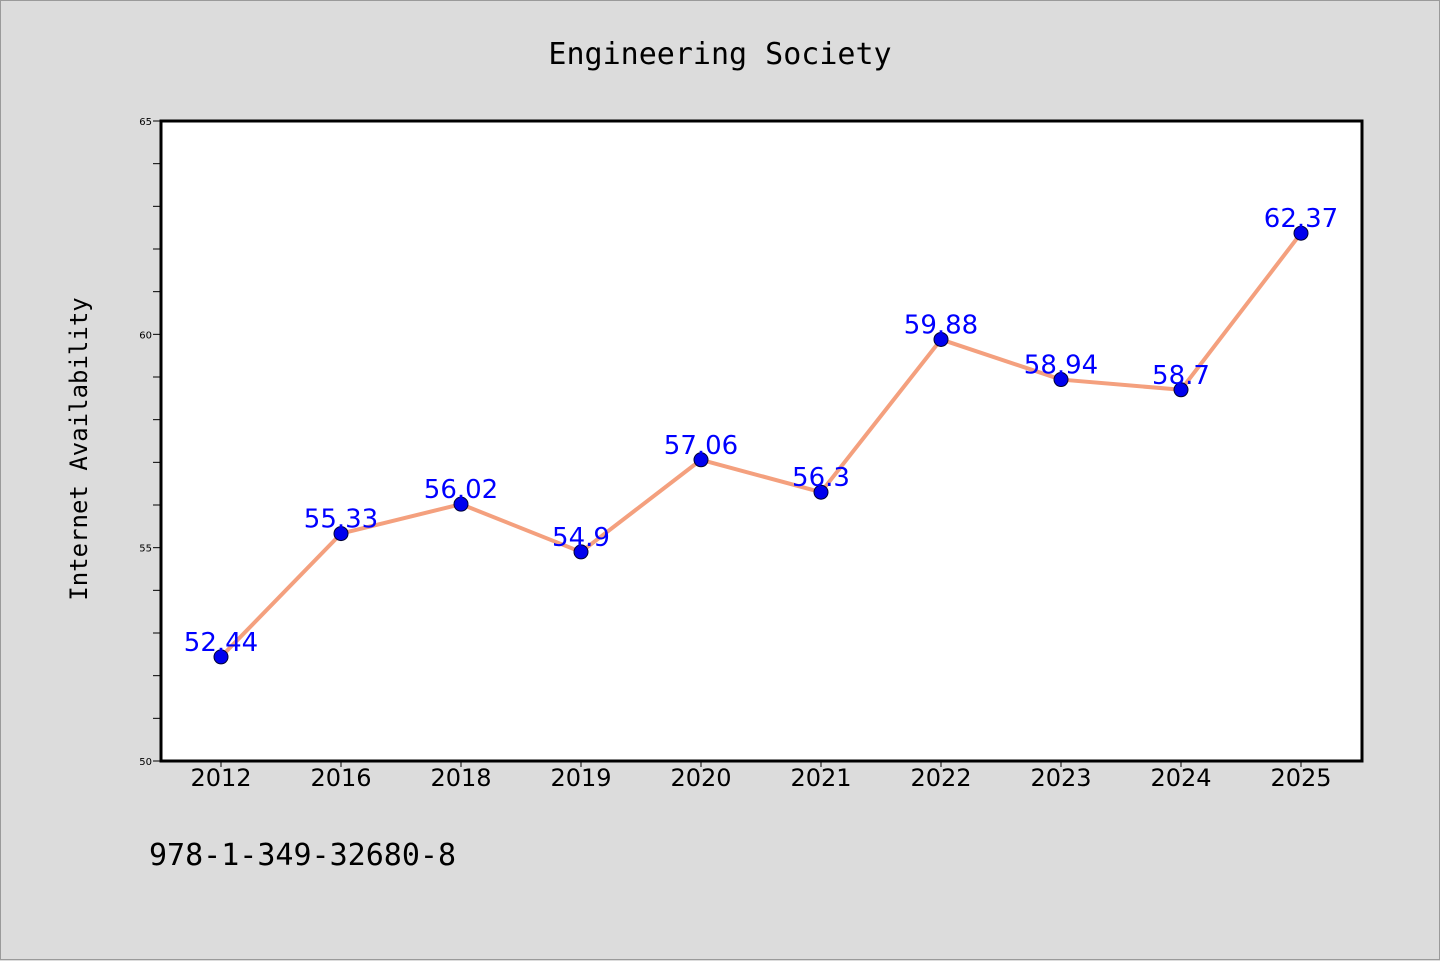 Image resolution: width=1440 pixels, height=961 pixels. I want to click on data-label: 57.06, so click(701, 446).